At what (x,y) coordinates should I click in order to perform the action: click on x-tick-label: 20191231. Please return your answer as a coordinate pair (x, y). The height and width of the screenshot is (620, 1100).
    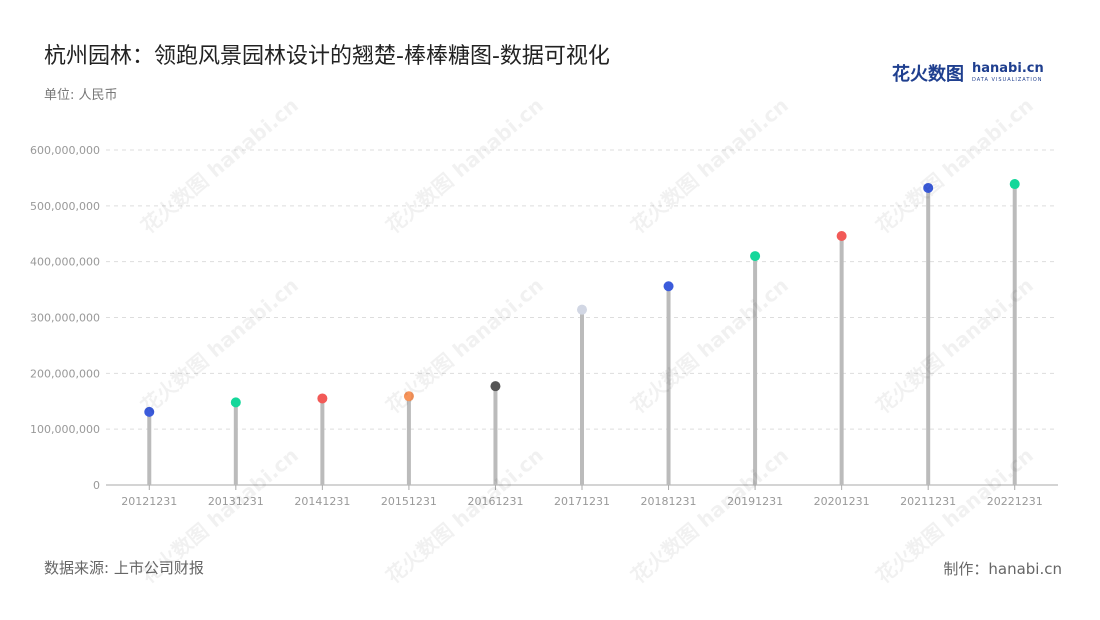
    Looking at the image, I should click on (755, 501).